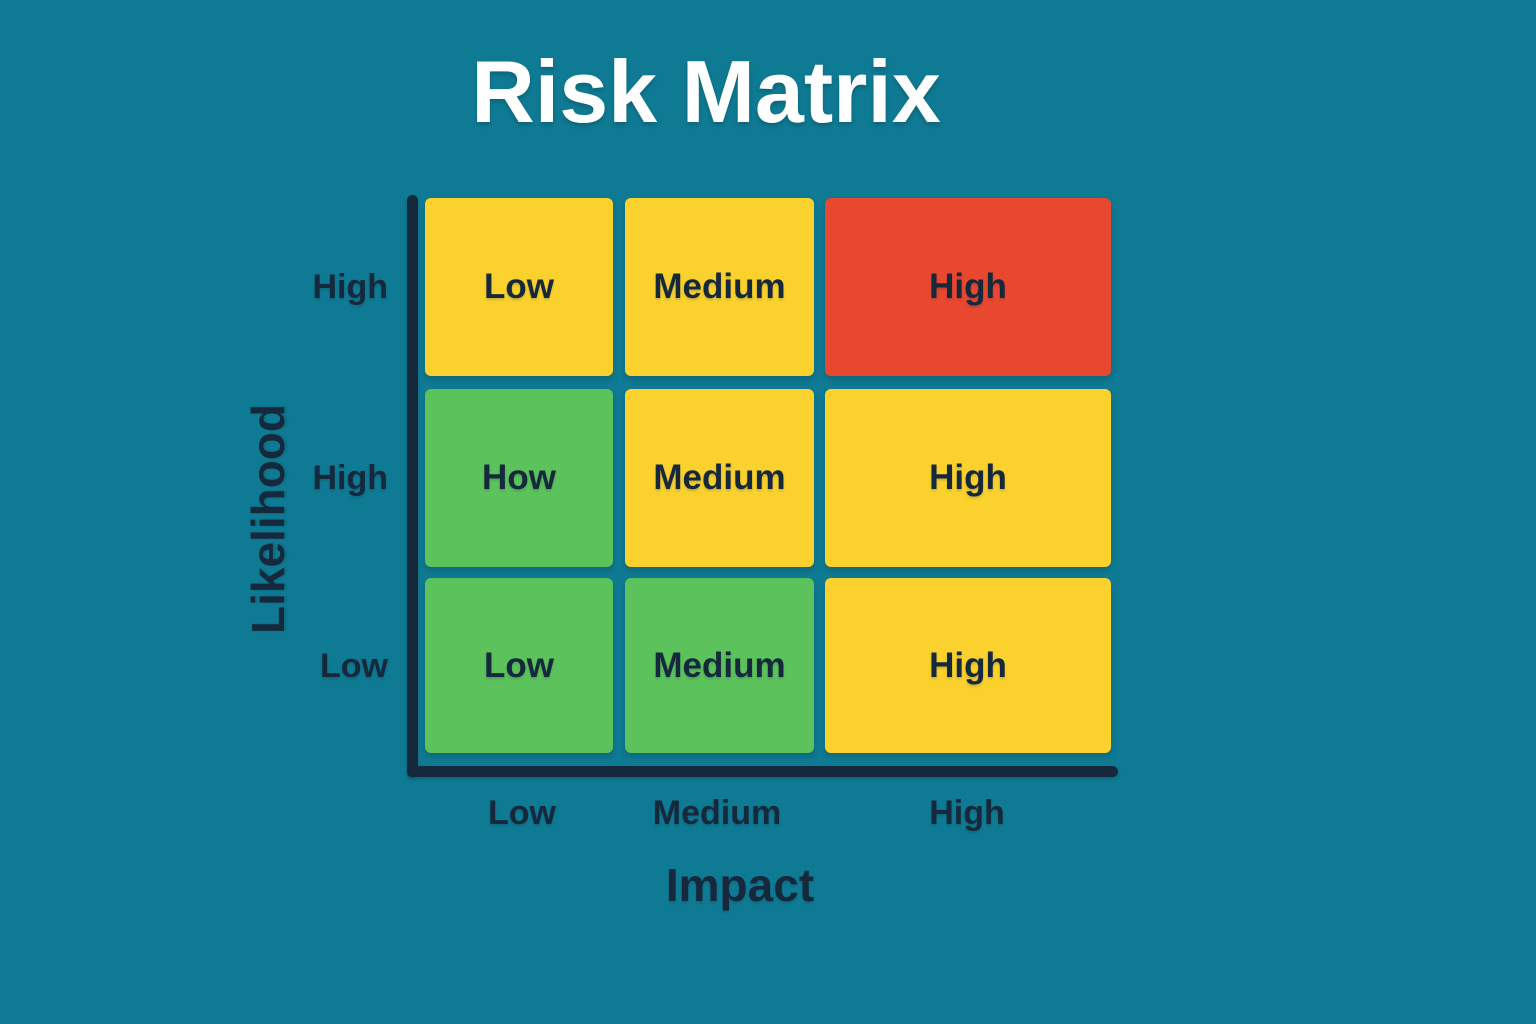 Image resolution: width=1536 pixels, height=1024 pixels. Describe the element at coordinates (706, 91) in the screenshot. I see `chart-title: Risk Matrix` at that location.